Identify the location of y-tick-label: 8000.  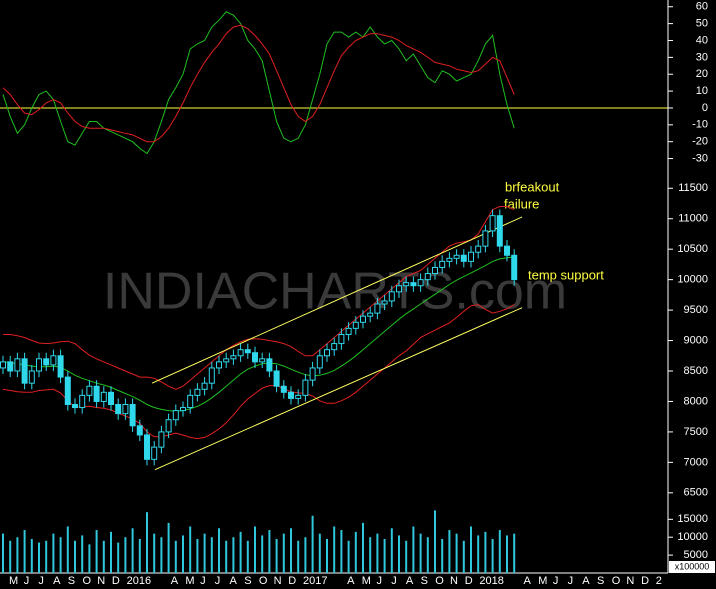
(696, 401).